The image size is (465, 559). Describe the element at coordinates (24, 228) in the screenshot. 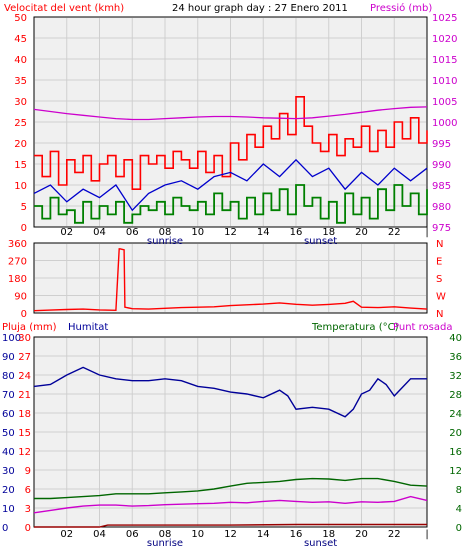

I see `wind-tick-label: 0` at that location.